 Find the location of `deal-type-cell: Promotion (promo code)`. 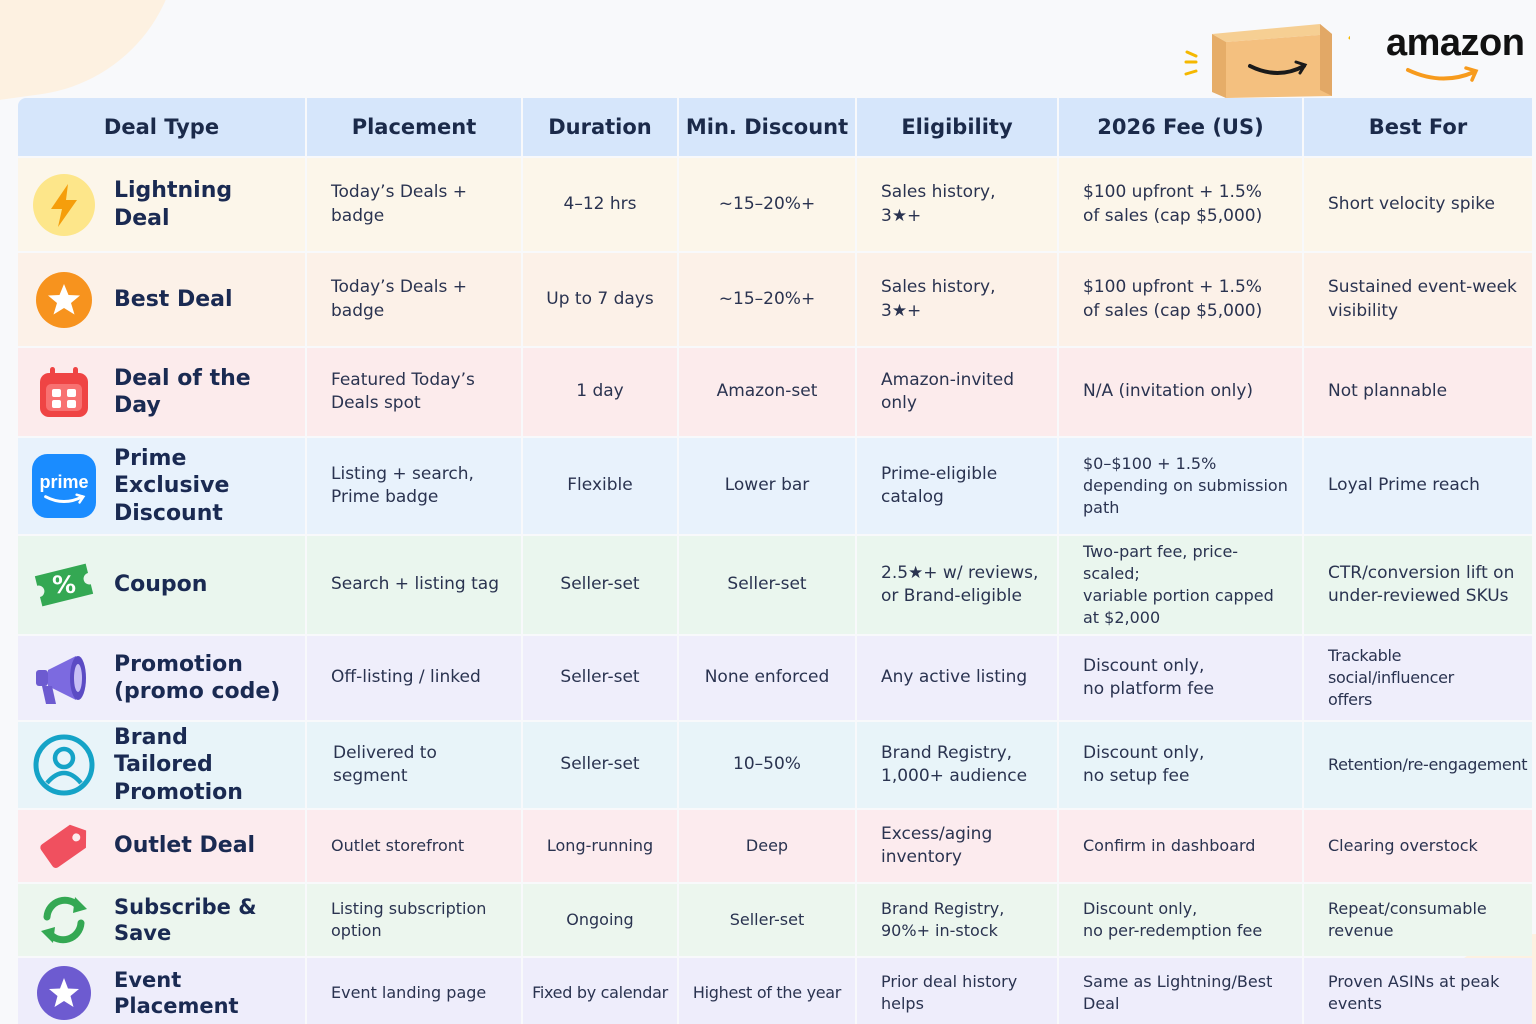

deal-type-cell: Promotion (promo code) is located at coordinates (161, 678).